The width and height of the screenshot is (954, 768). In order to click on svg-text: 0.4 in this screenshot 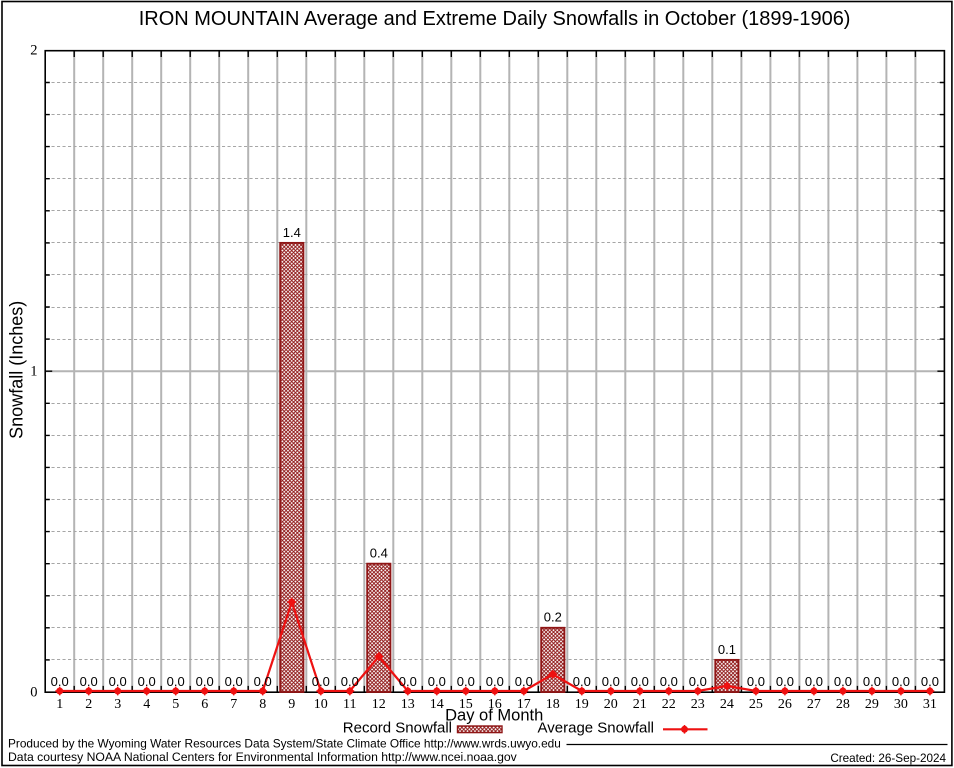, I will do `click(379, 553)`.